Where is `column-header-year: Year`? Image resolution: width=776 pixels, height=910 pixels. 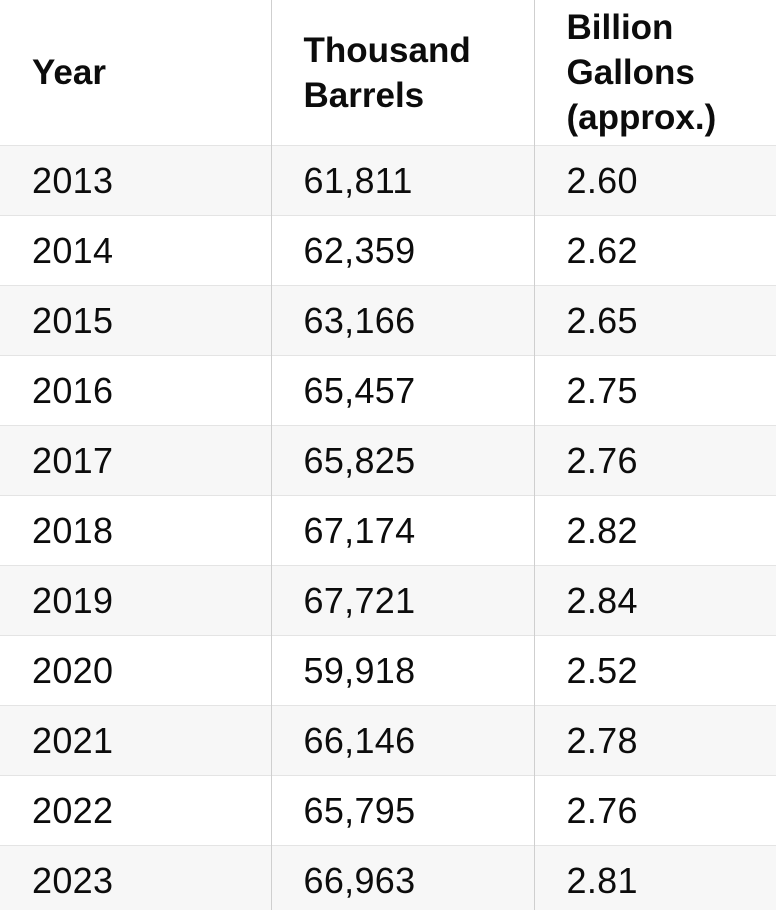
column-header-year: Year is located at coordinates (136, 73).